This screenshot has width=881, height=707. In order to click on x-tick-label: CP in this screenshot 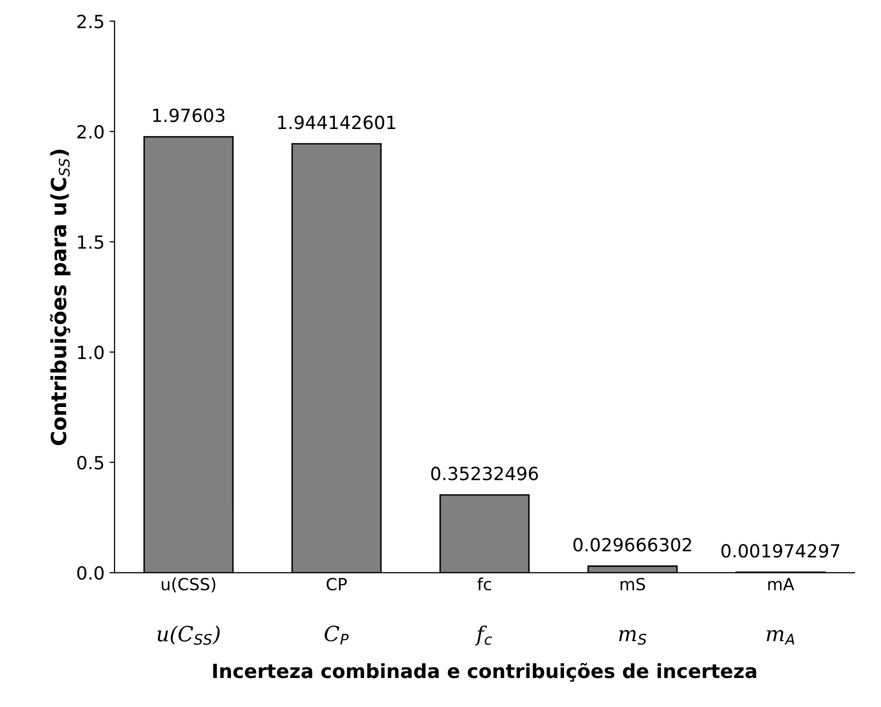, I will do `click(336, 584)`.